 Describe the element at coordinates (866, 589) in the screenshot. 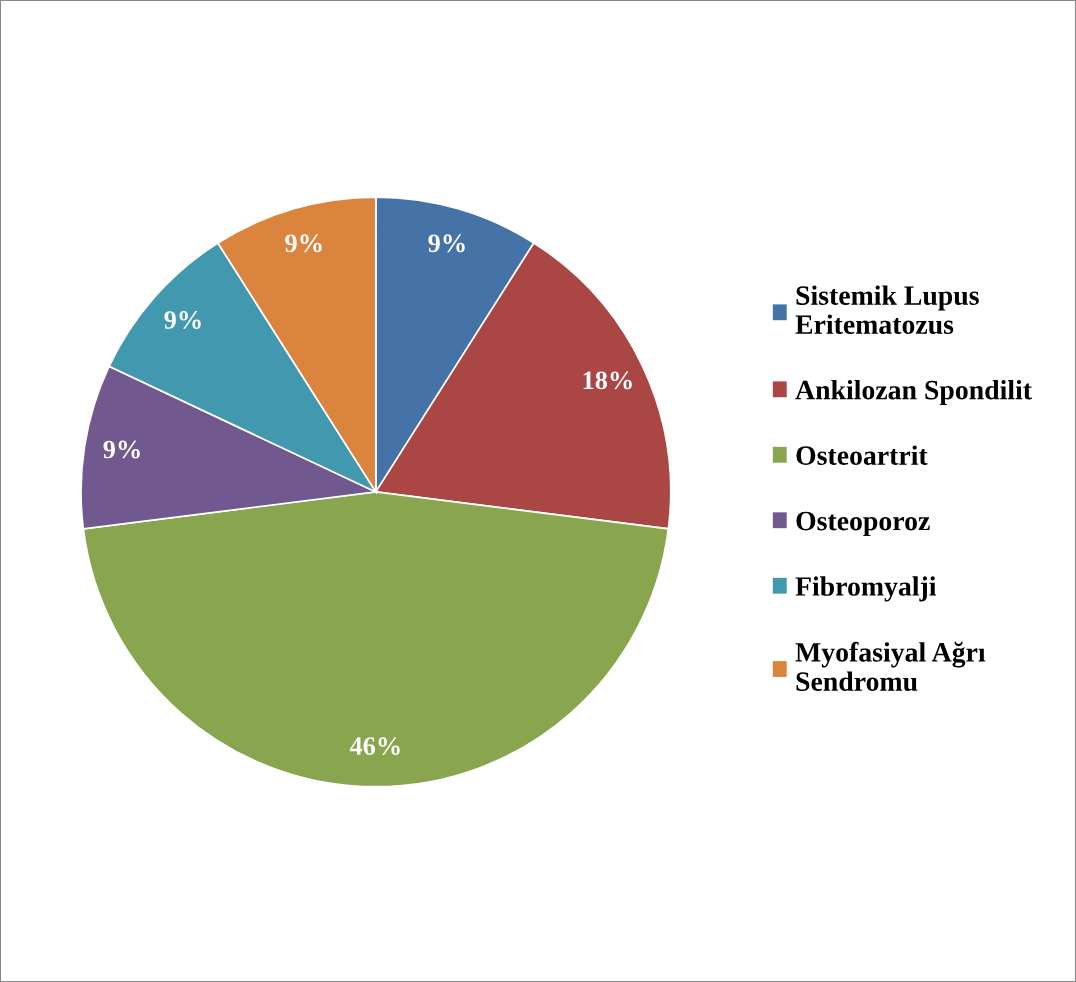

I see `legend-label: Fibromyalji` at that location.